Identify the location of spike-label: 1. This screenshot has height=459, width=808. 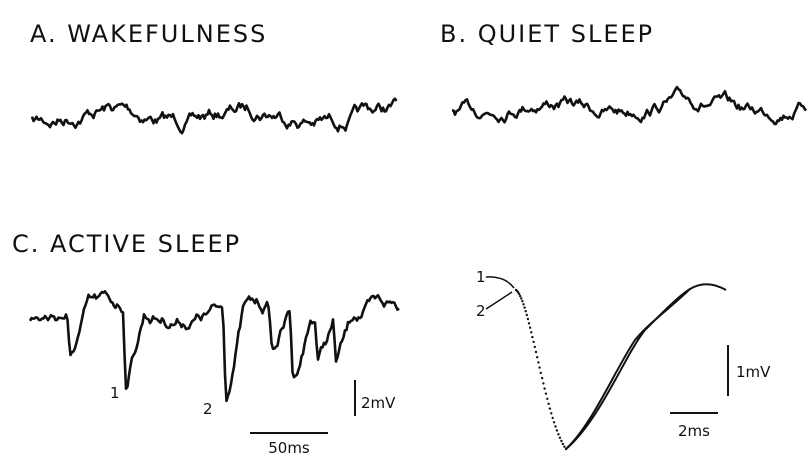
(115, 393).